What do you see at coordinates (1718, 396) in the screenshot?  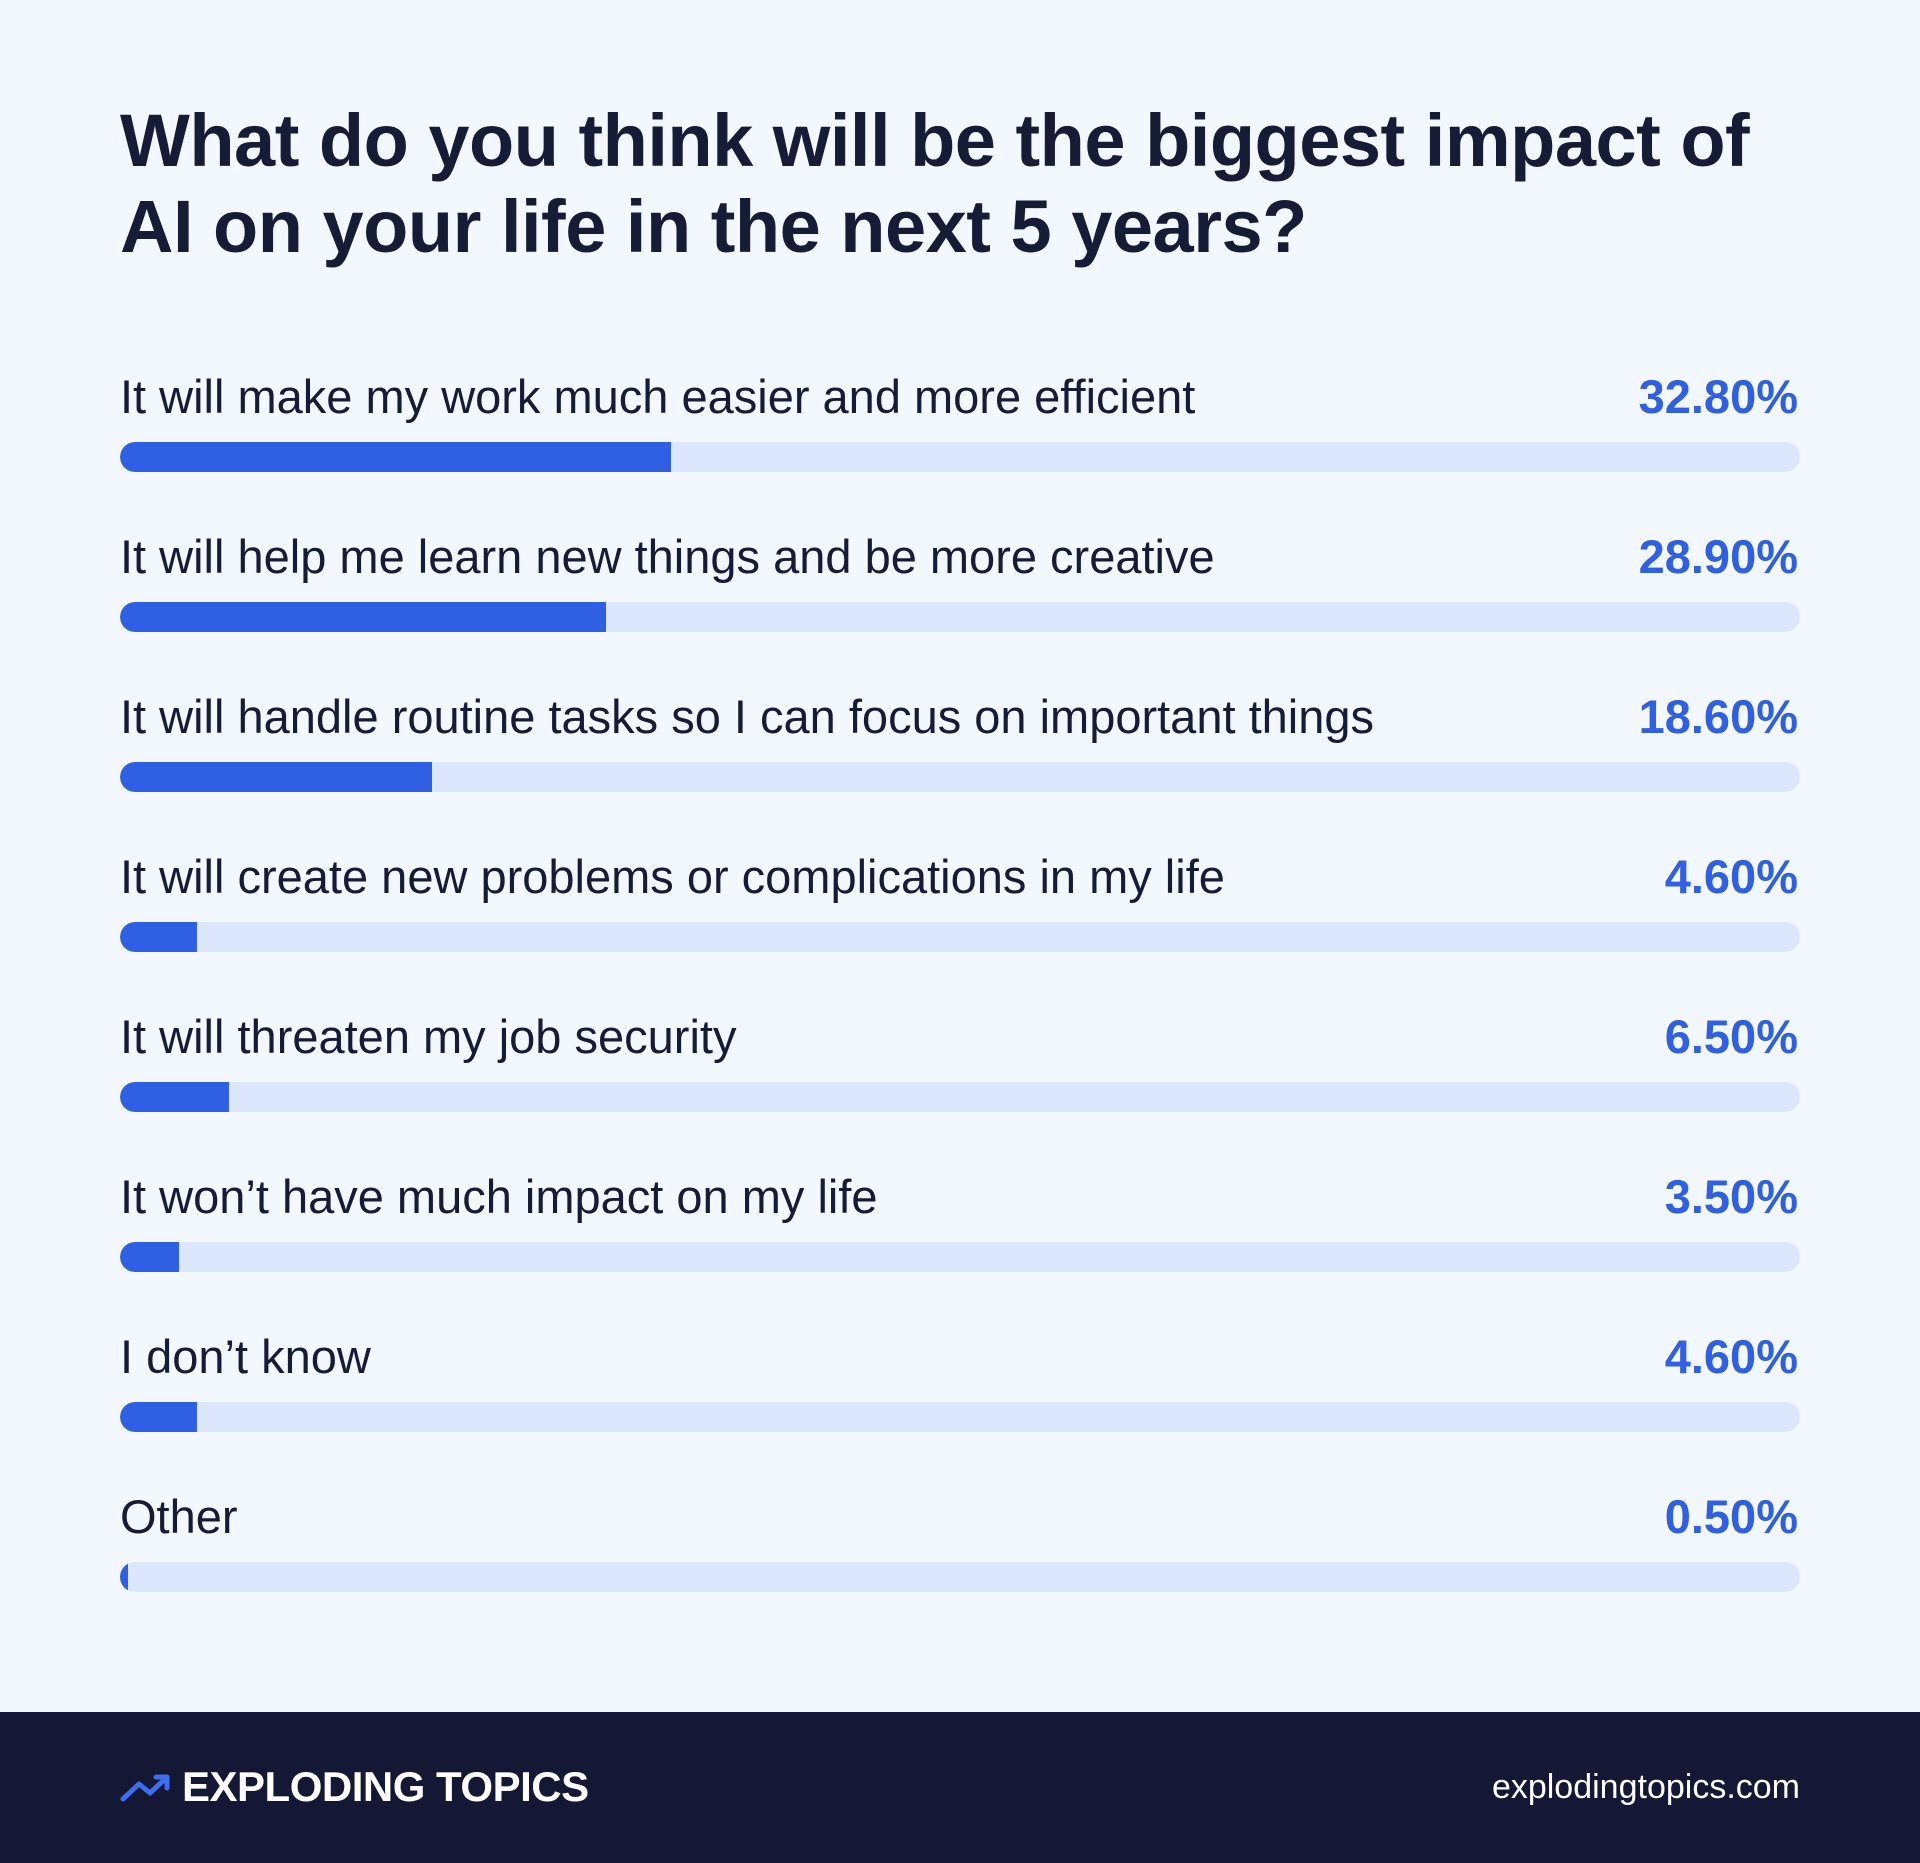 I see `value-label: 32.80%` at bounding box center [1718, 396].